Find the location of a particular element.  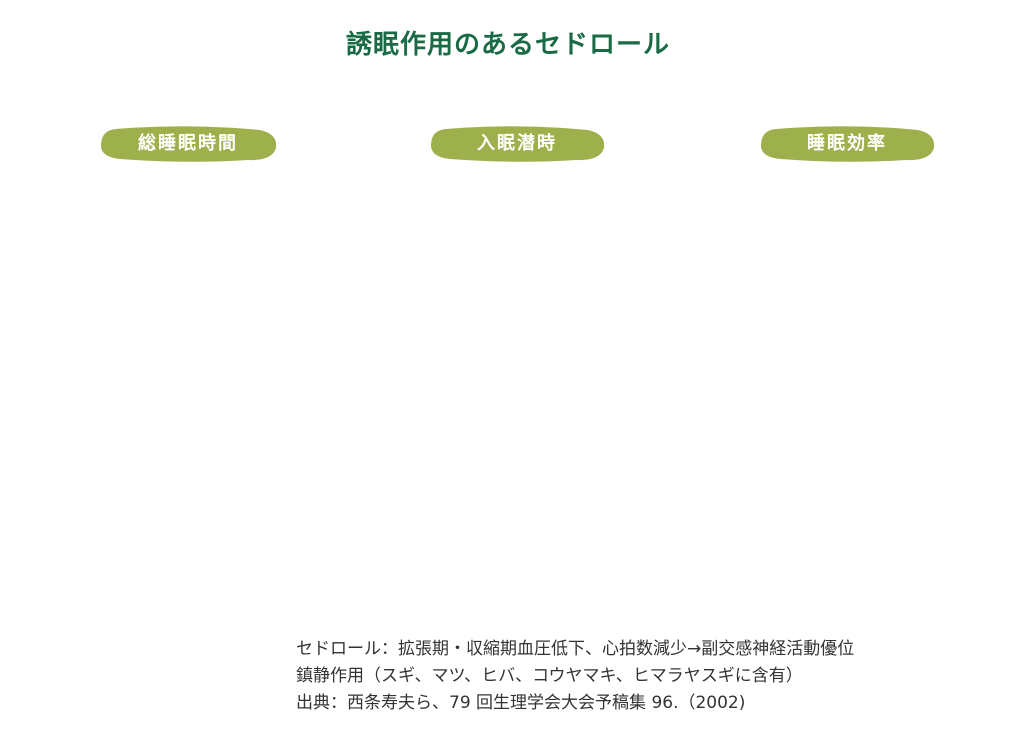

chart-title: 総睡眠時間 is located at coordinates (188, 143).